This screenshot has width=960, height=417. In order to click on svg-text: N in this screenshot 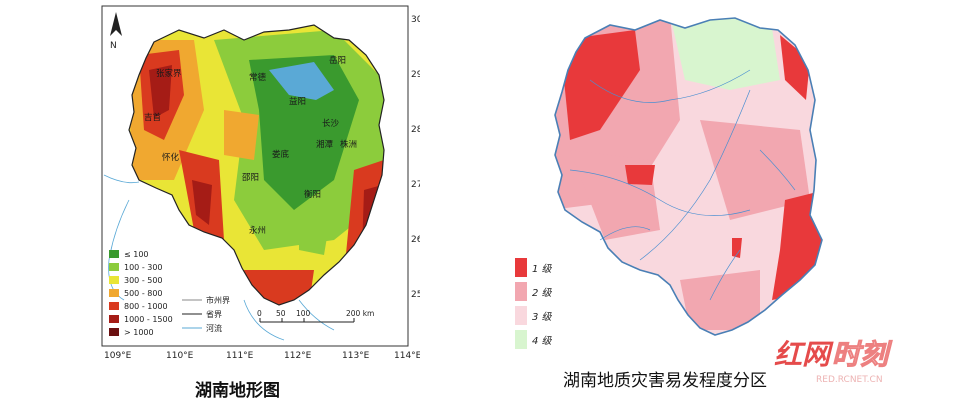, I will do `click(113, 46)`.